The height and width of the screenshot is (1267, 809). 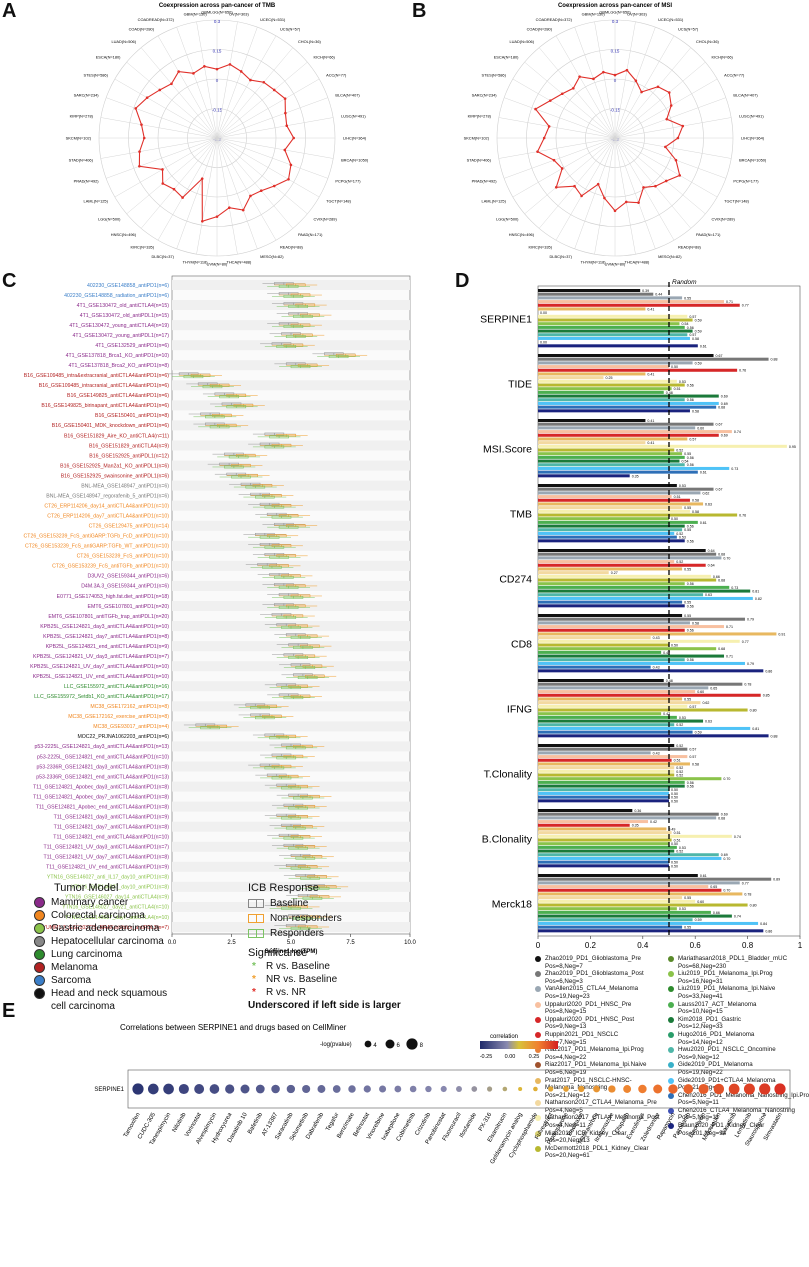 What do you see at coordinates (355, 138) in the screenshot?
I see `tmb-radar-cancer-label: LIHC(N=364)` at bounding box center [355, 138].